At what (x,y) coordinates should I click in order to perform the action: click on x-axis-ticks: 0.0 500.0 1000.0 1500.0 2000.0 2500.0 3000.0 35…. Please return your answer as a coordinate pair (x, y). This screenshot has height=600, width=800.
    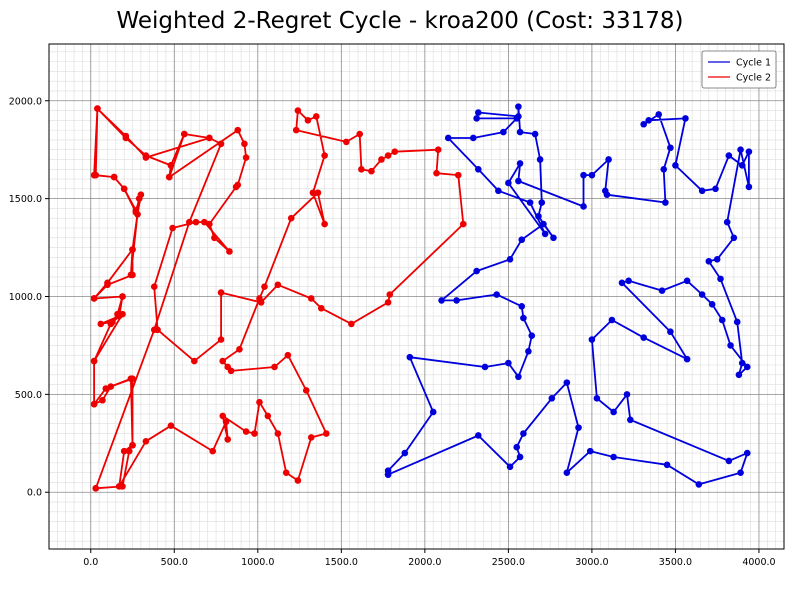
    Looking at the image, I should click on (429, 558).